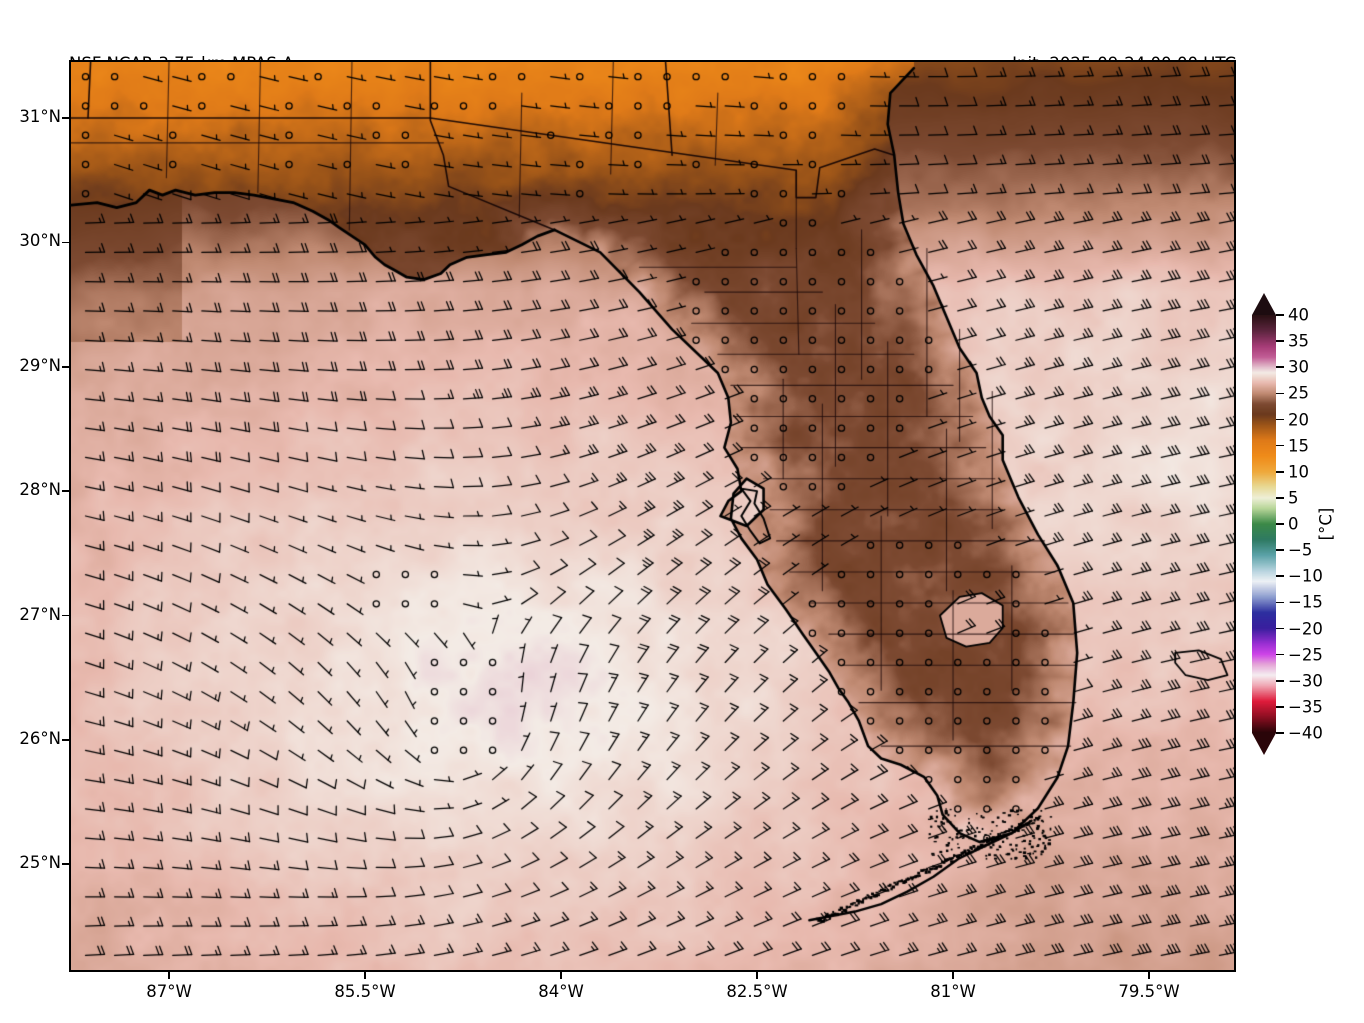 The height and width of the screenshot is (1023, 1364). Describe the element at coordinates (40, 614) in the screenshot. I see `latitude-tick-label: 27°N` at that location.